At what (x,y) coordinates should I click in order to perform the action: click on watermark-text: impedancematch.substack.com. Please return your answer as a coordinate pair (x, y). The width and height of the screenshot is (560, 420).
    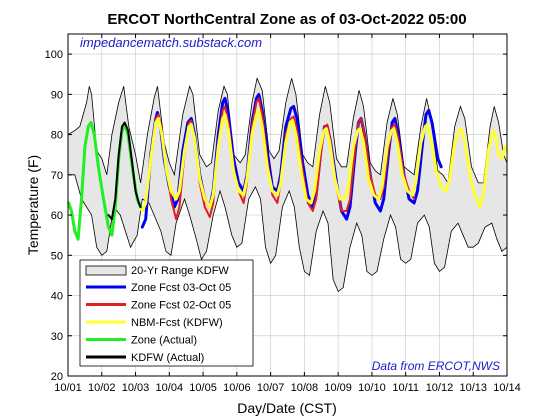
    Looking at the image, I should click on (171, 42).